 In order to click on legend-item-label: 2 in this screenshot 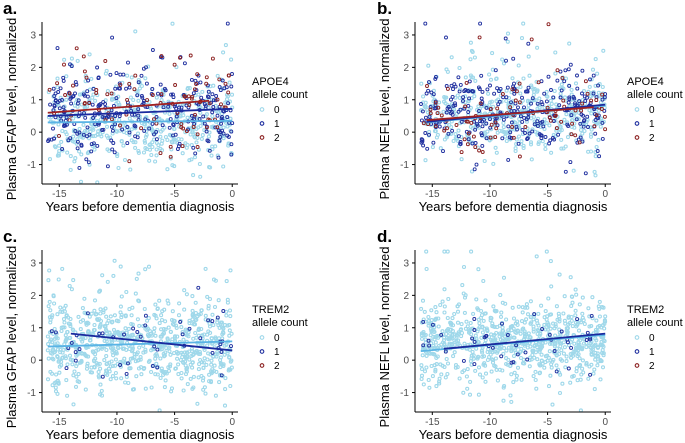, I will do `click(277, 138)`.